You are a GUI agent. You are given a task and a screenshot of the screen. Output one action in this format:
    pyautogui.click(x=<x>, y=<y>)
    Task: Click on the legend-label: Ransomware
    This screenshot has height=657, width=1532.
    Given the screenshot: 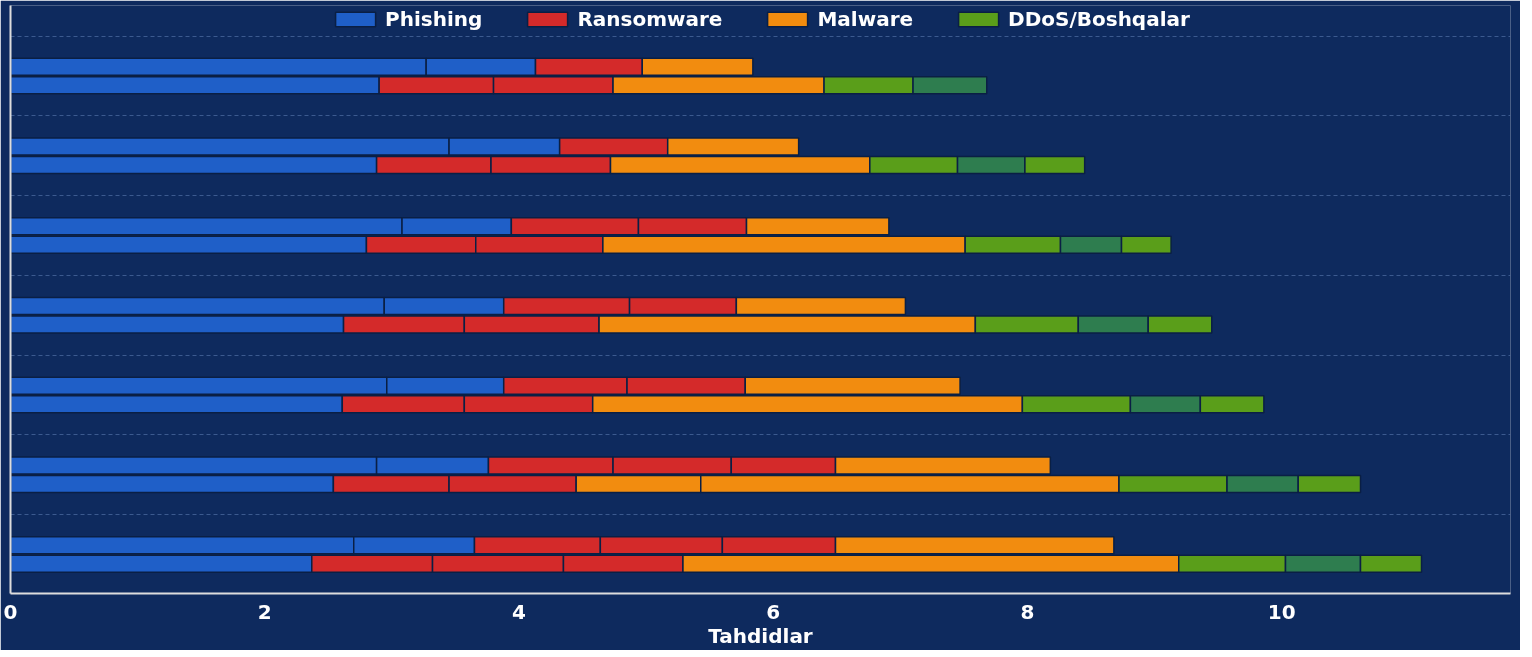 What is the action you would take?
    pyautogui.click(x=650, y=19)
    